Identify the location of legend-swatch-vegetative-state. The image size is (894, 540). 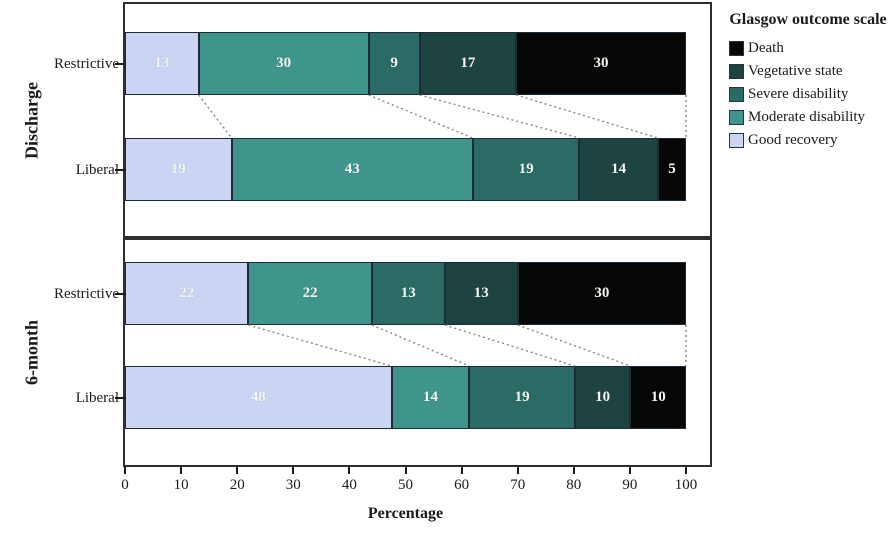
(736, 71).